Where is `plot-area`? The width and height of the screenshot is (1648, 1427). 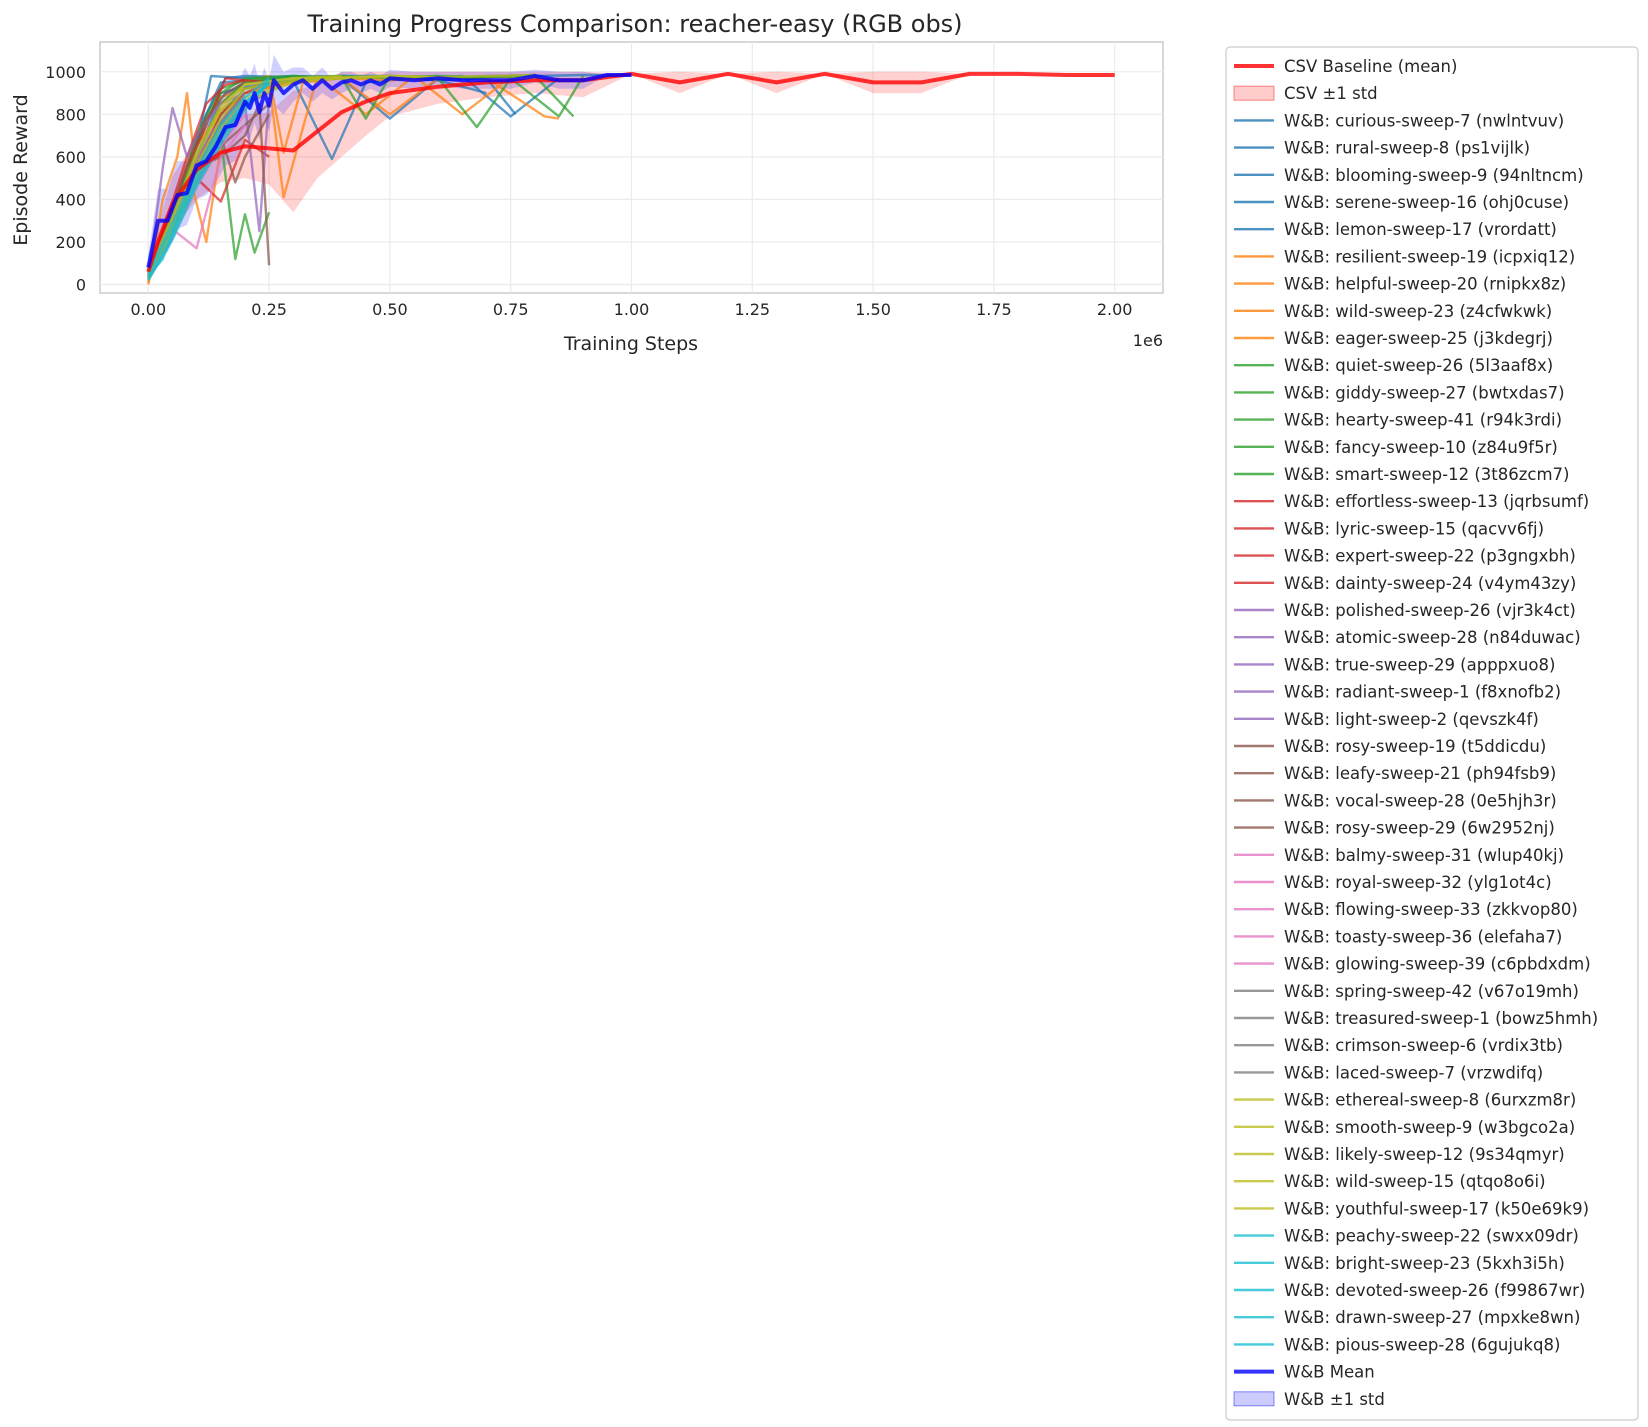
plot-area is located at coordinates (631, 167).